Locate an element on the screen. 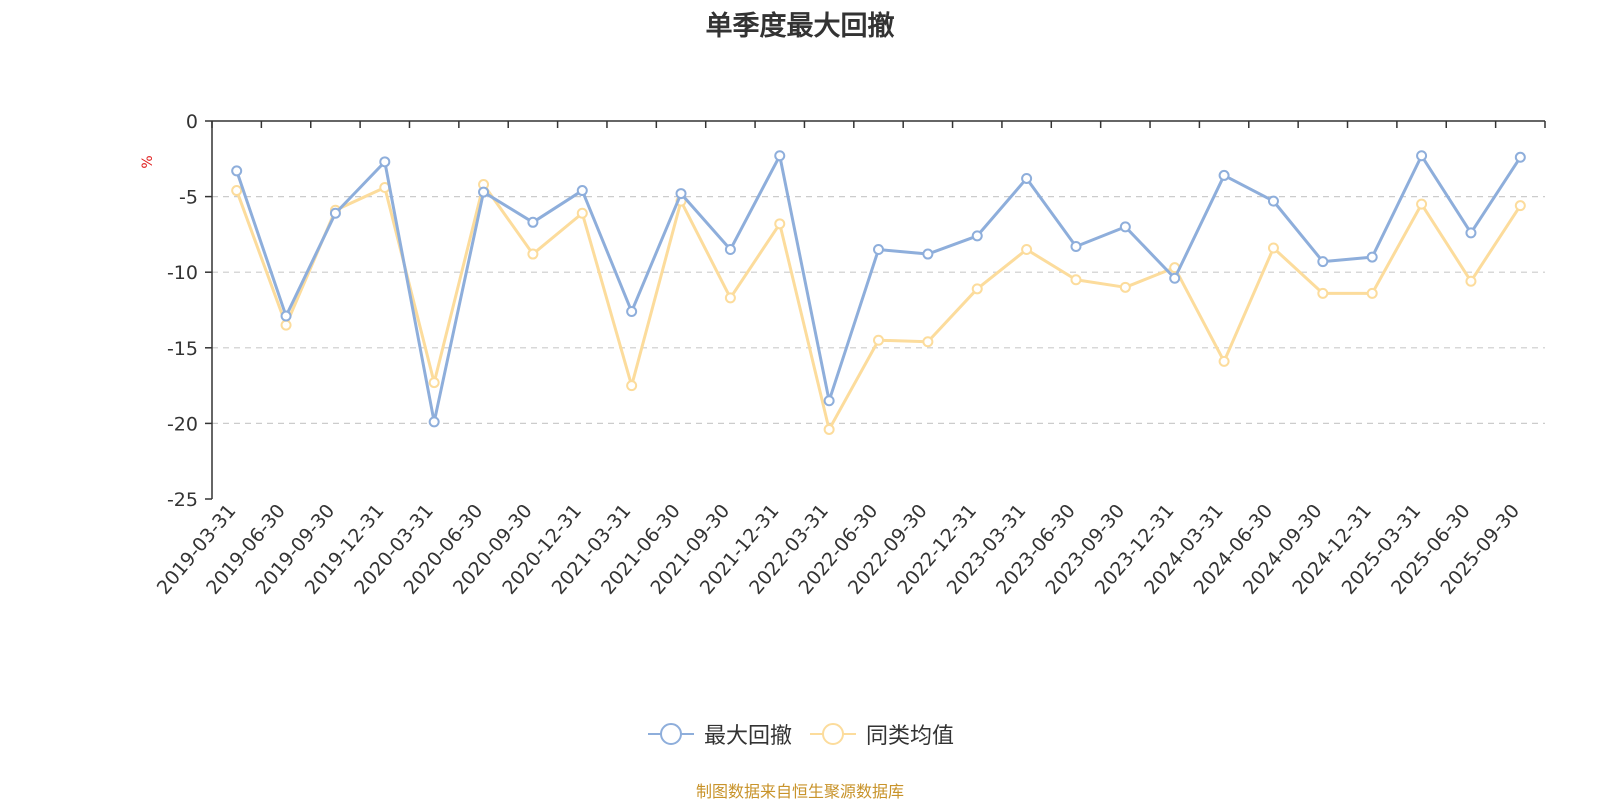 This screenshot has height=802, width=1600. legend-item: 最大回撤 is located at coordinates (719, 734).